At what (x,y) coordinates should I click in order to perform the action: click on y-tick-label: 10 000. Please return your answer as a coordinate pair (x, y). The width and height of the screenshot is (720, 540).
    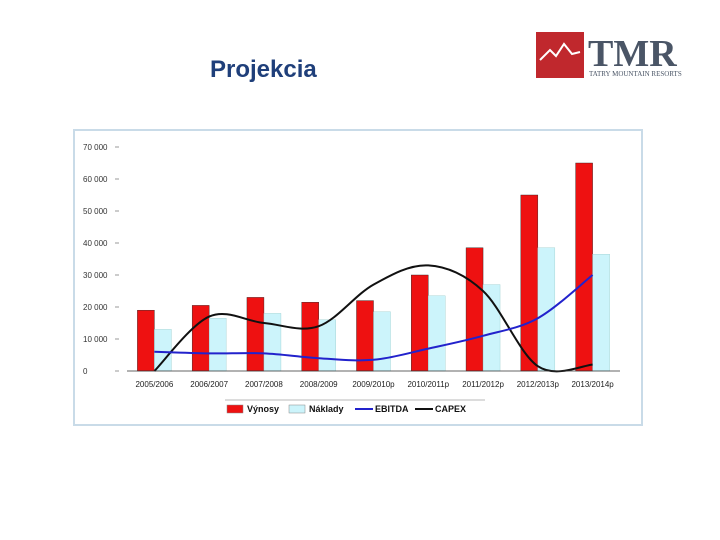
    Looking at the image, I should click on (95, 339).